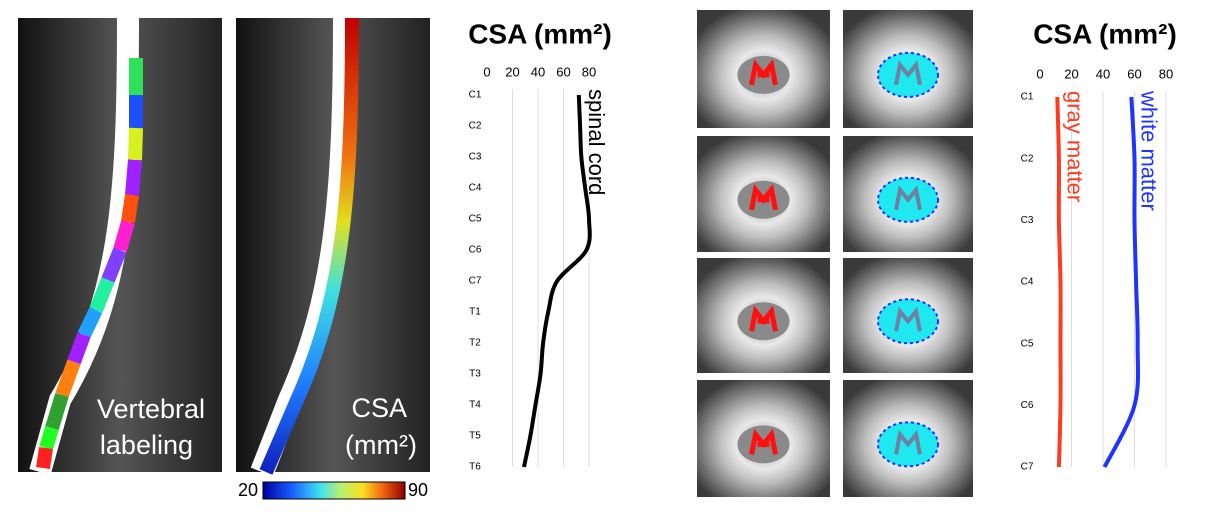 The image size is (1209, 512). Describe the element at coordinates (418, 490) in the screenshot. I see `colorbar-max: 90` at that location.